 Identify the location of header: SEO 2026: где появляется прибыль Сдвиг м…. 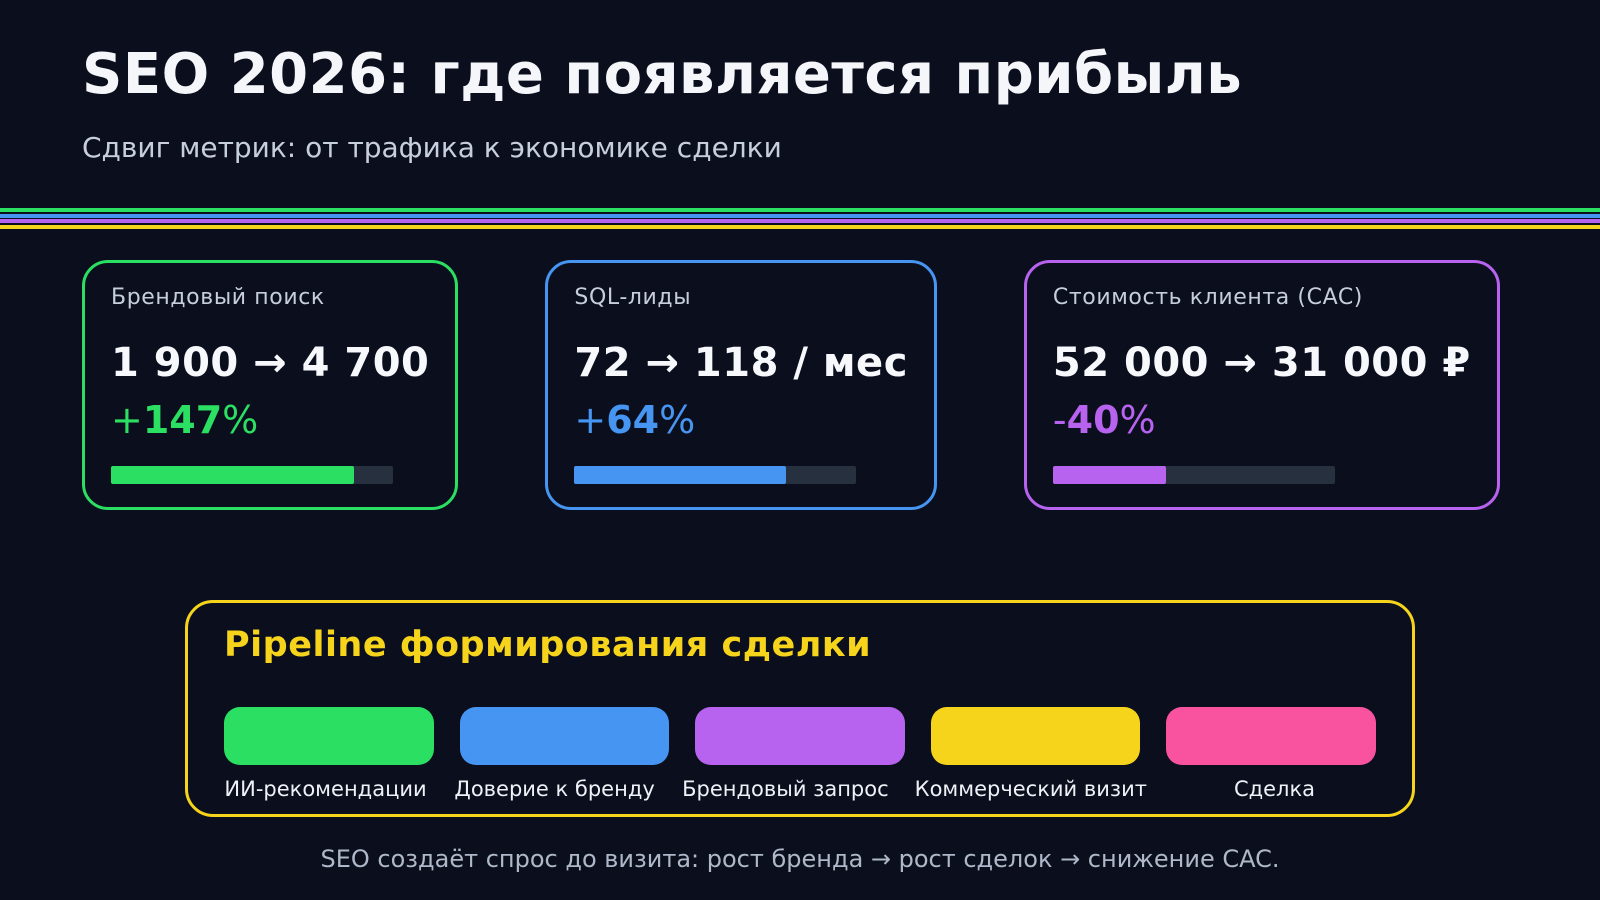
(662, 103).